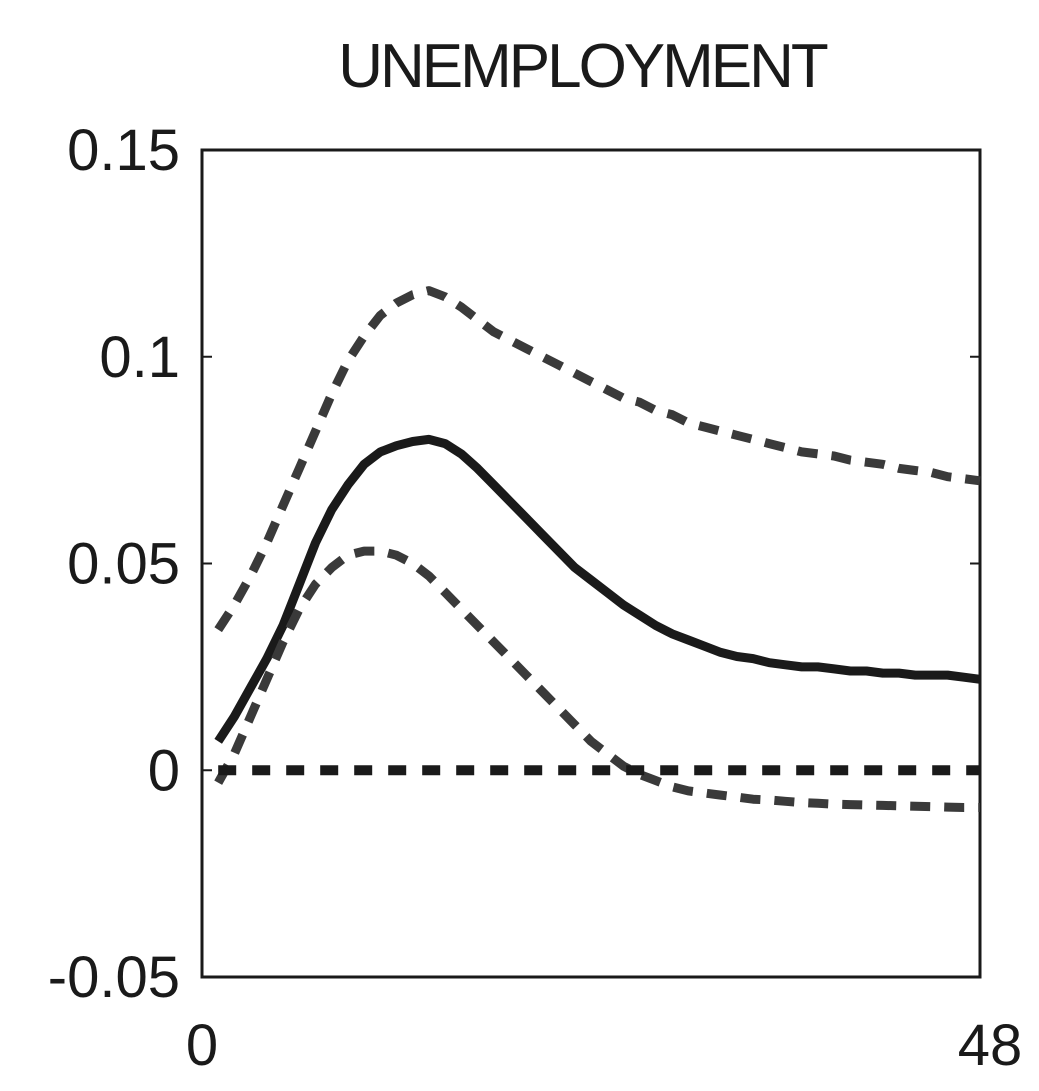 The width and height of the screenshot is (1039, 1091). I want to click on x-tick-label: 48, so click(990, 1045).